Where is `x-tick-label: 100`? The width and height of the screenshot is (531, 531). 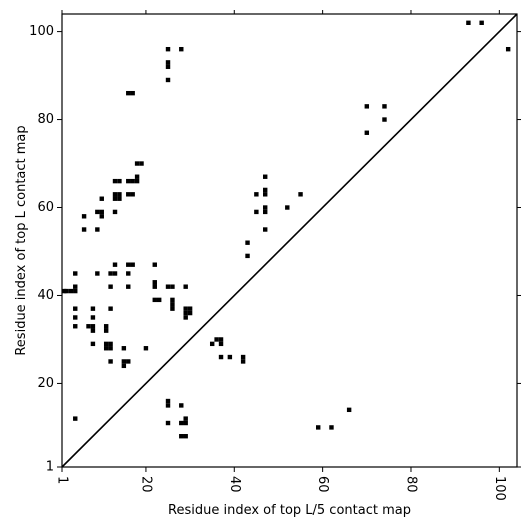 x-tick-label: 100 is located at coordinates (499, 488).